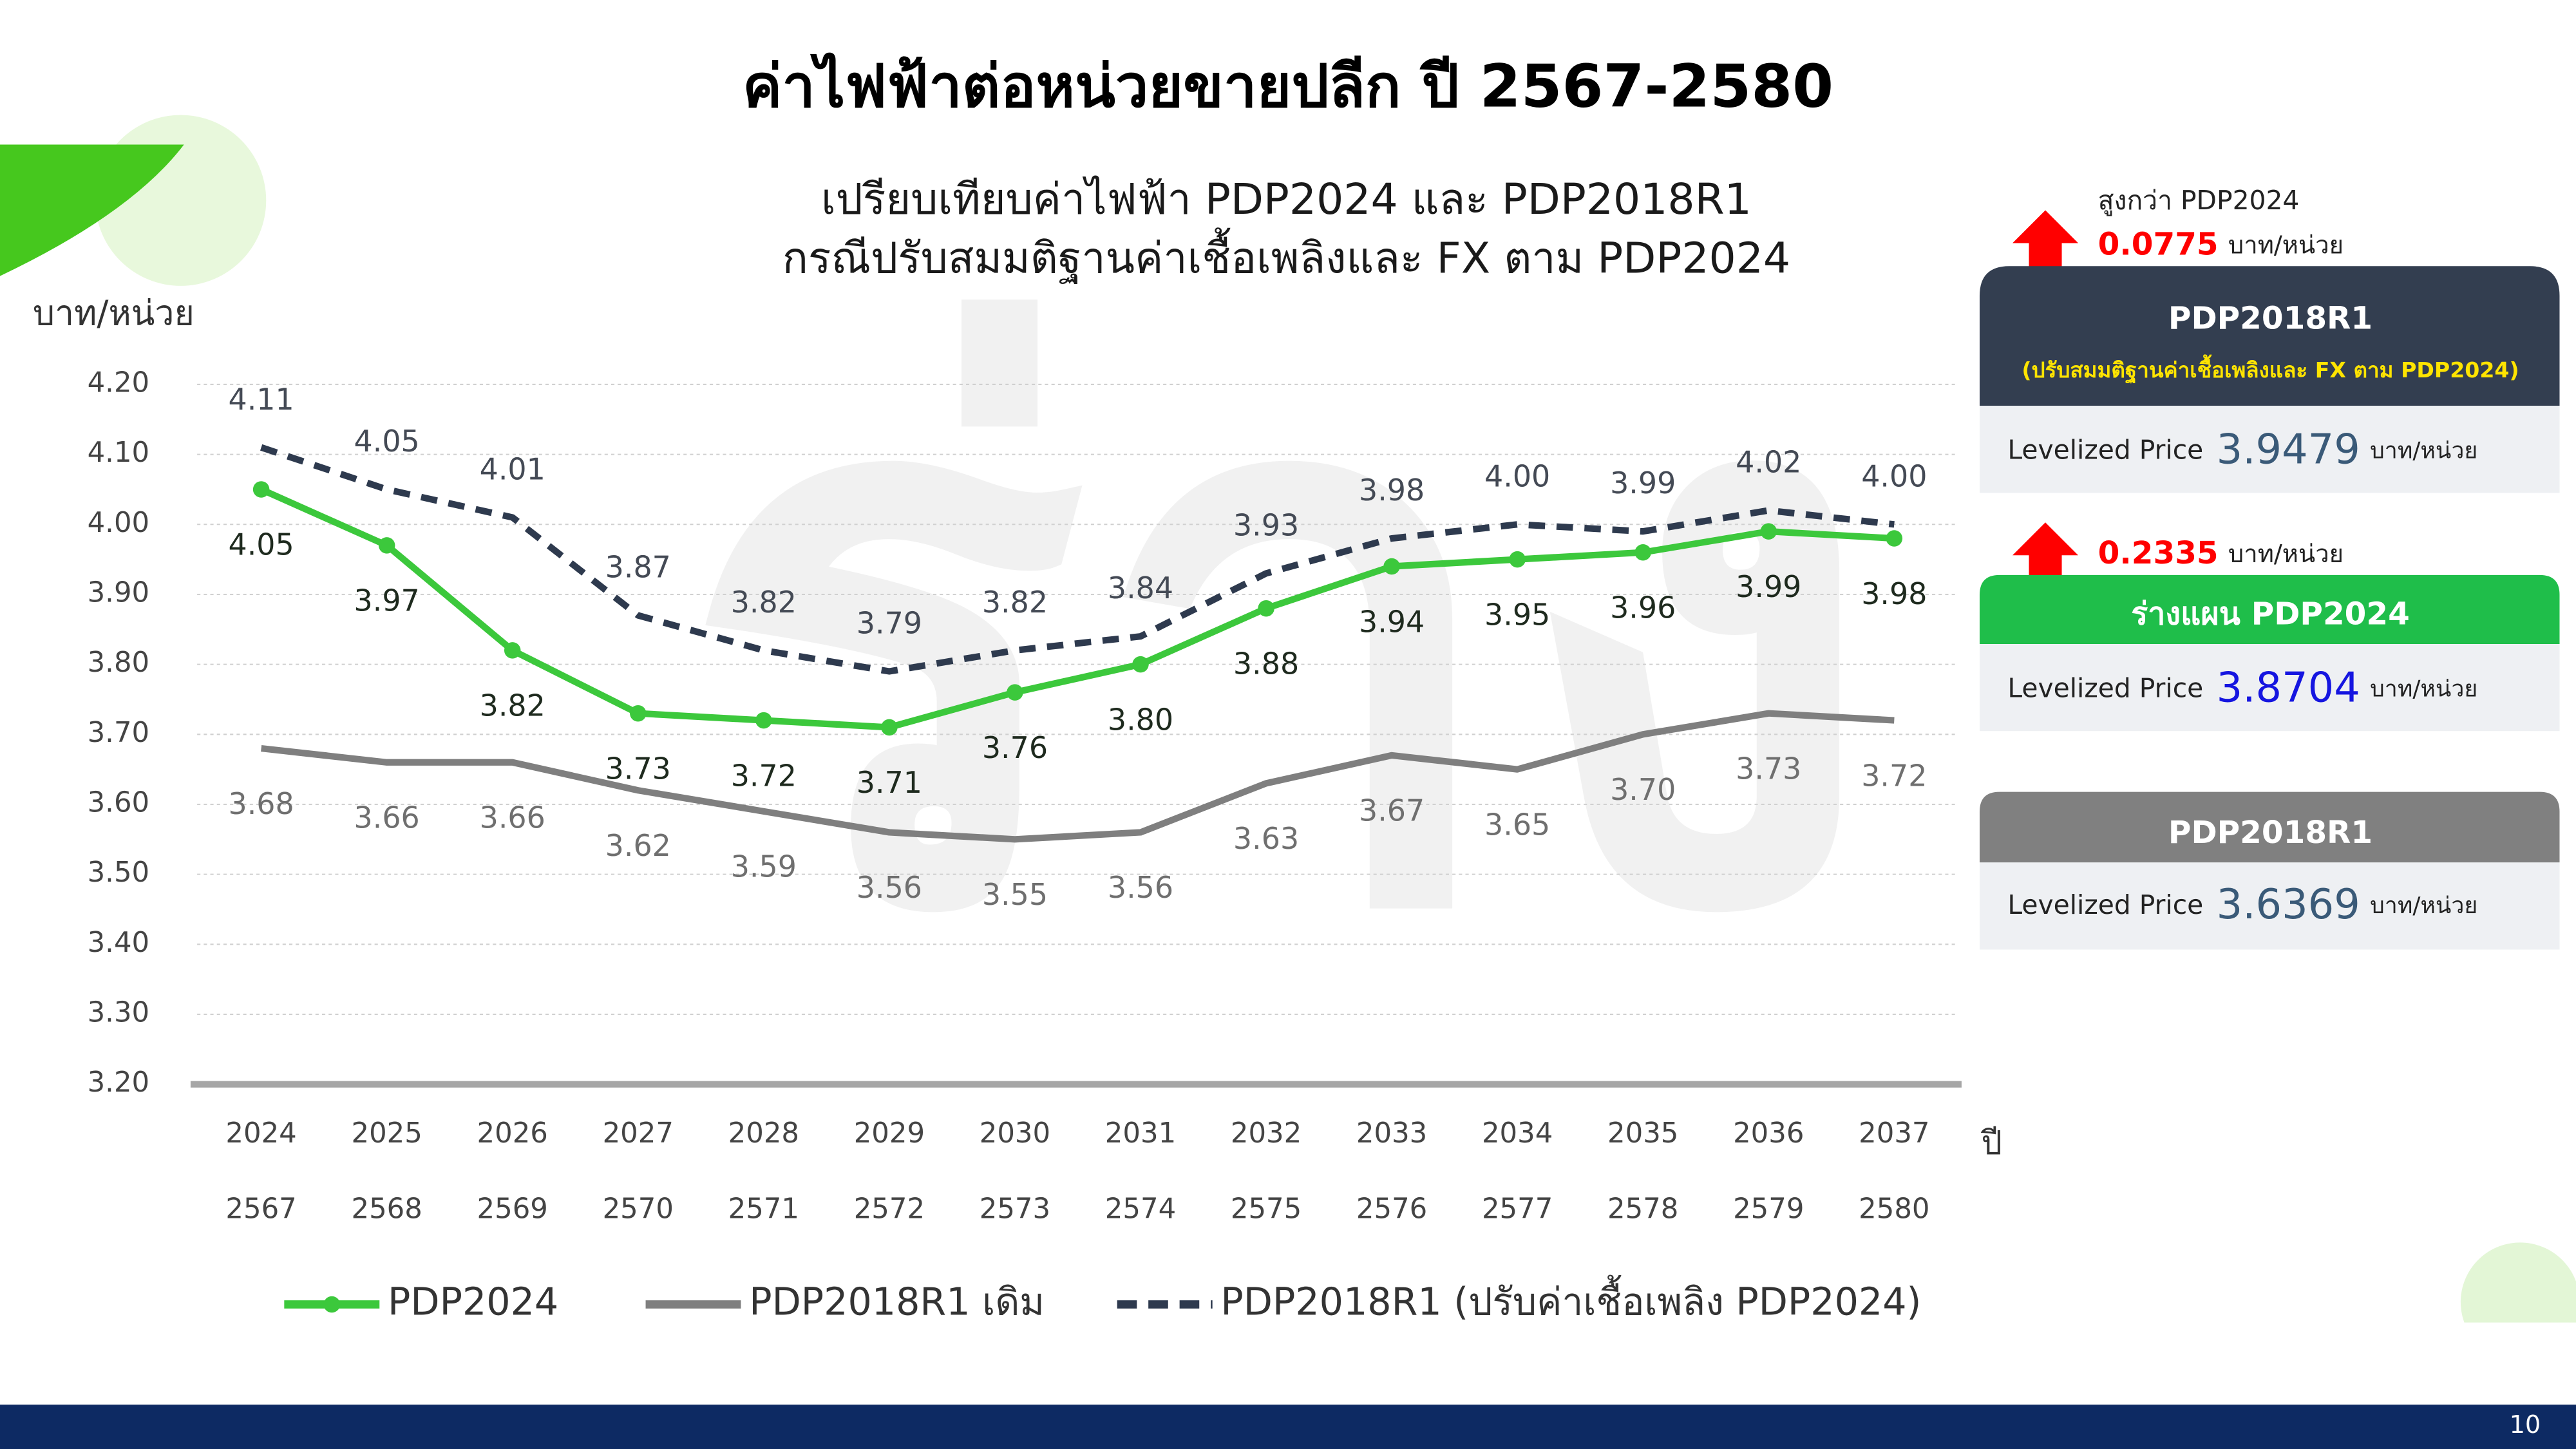 This screenshot has width=2576, height=1449. Describe the element at coordinates (1288, 87) in the screenshot. I see `page-title: ค่าไฟฟ้าต่อหน่วยขายปลีก ปี 2567-2580` at that location.